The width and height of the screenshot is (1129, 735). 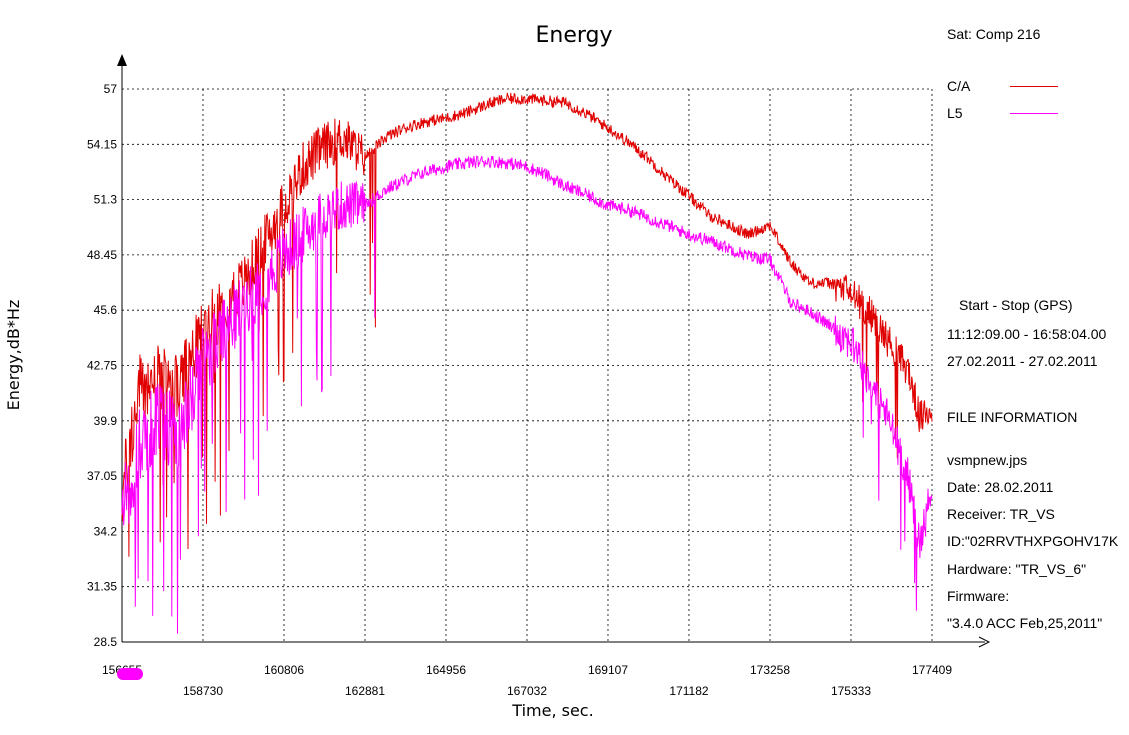 I want to click on y-axis-arrow, so click(x=122, y=60).